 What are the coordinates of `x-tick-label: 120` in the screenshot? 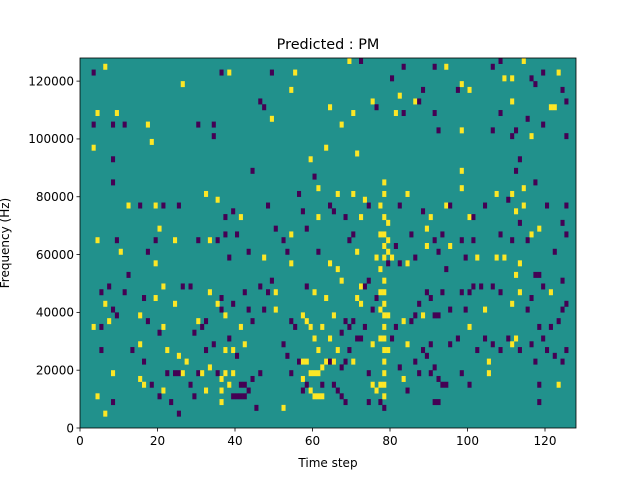 It's located at (545, 441).